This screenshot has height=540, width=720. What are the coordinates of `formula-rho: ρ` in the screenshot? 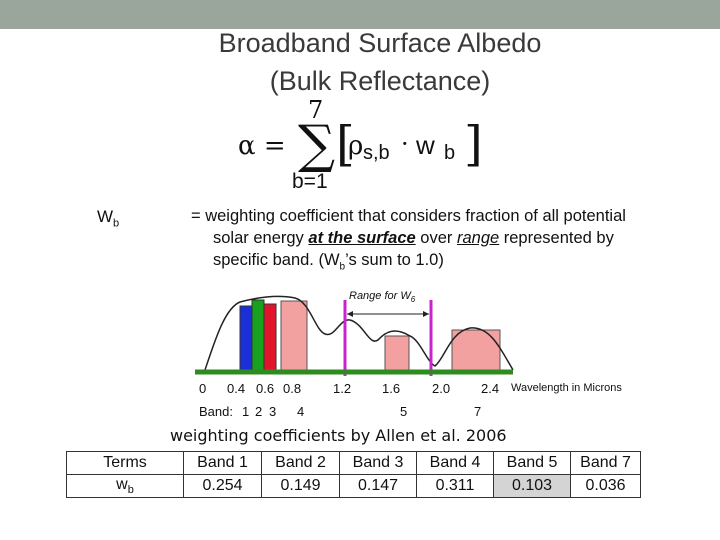 It's located at (355, 146).